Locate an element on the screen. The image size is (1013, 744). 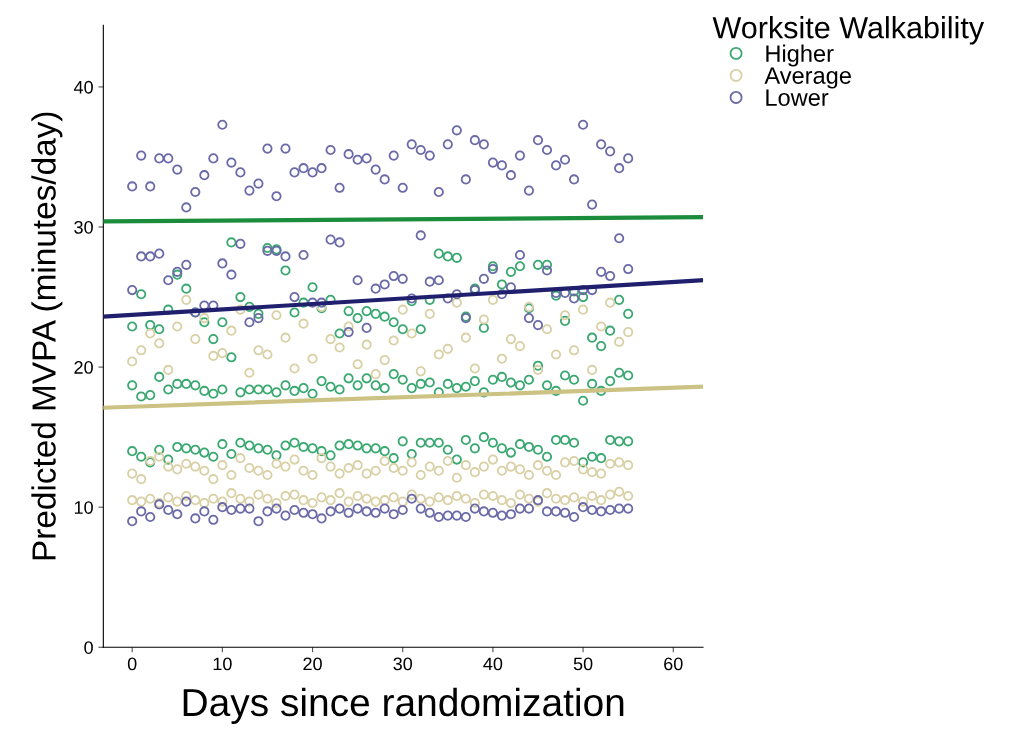
y-tick-label: 0 is located at coordinates (88, 647).